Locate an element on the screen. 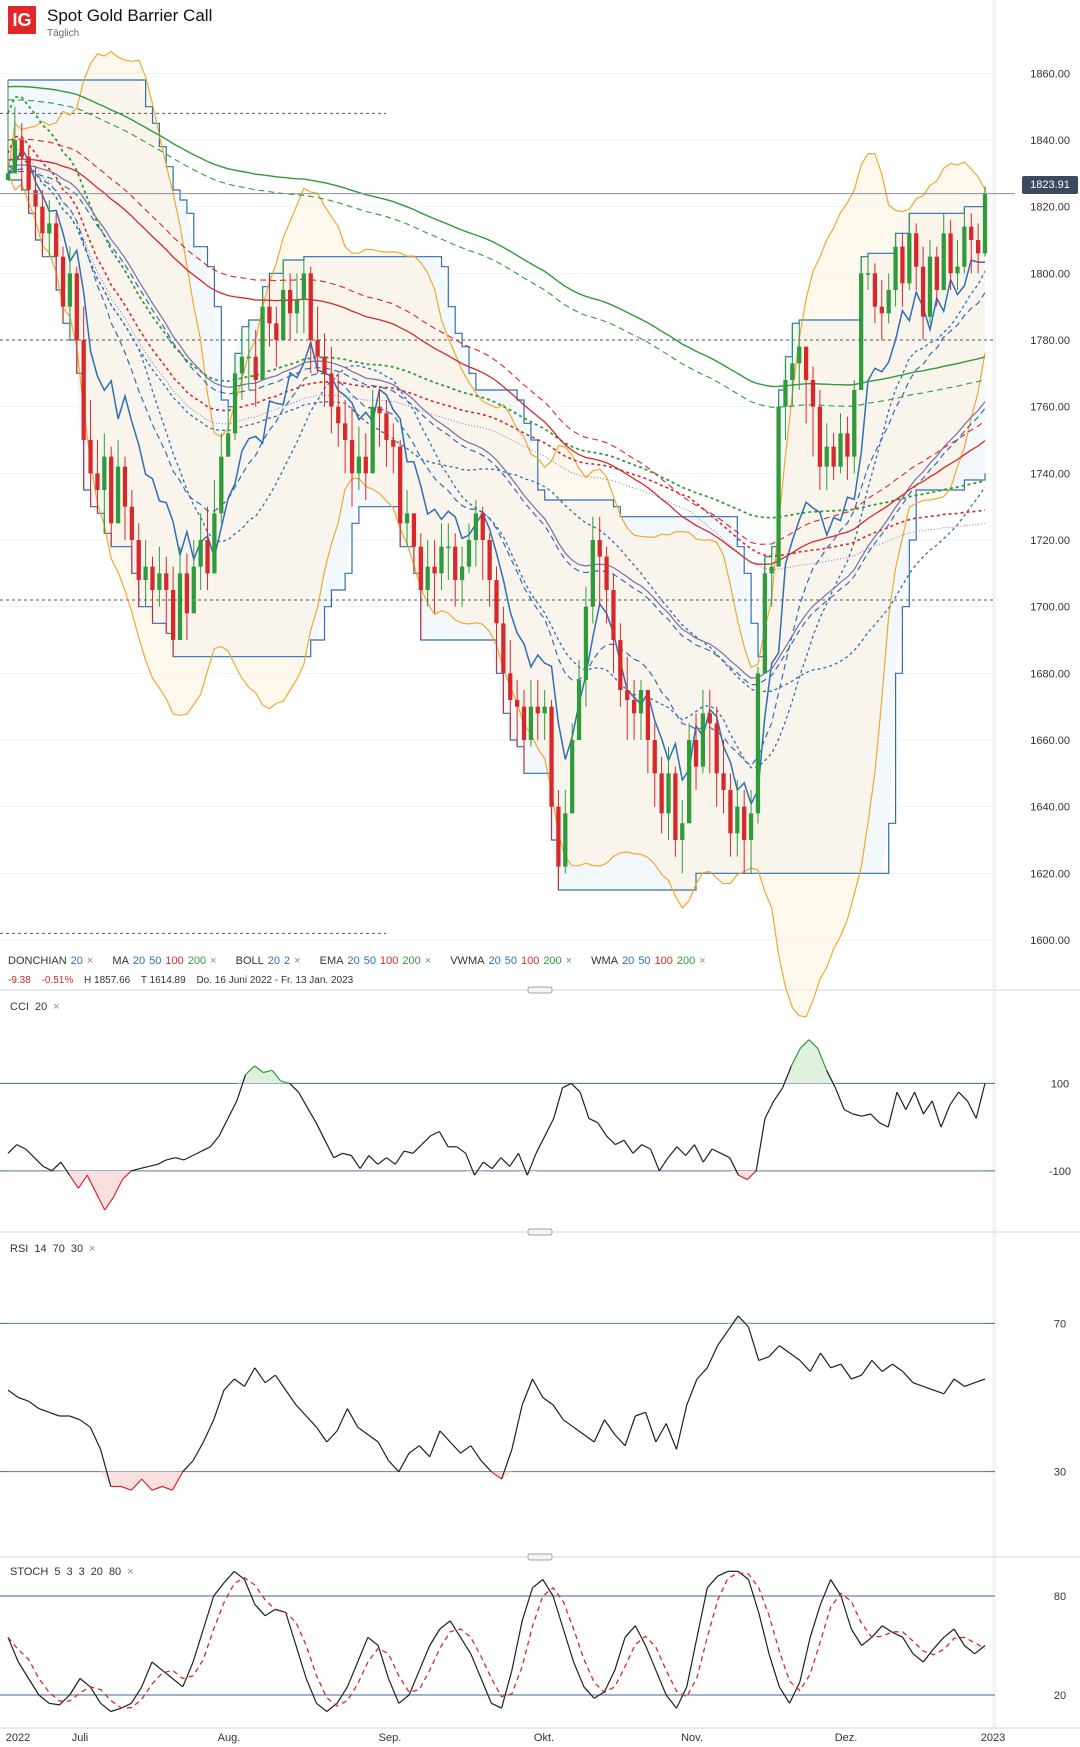  legend-boll: BOLL 20 2 × is located at coordinates (268, 961).